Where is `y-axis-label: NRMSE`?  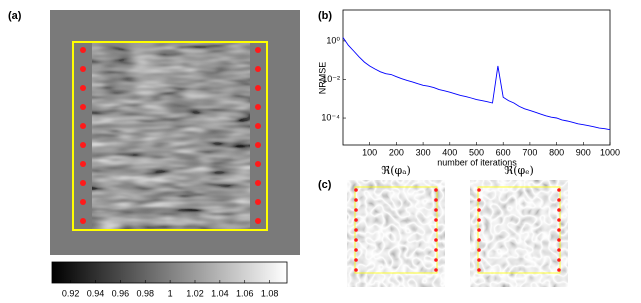
y-axis-label: NRMSE is located at coordinates (322, 78).